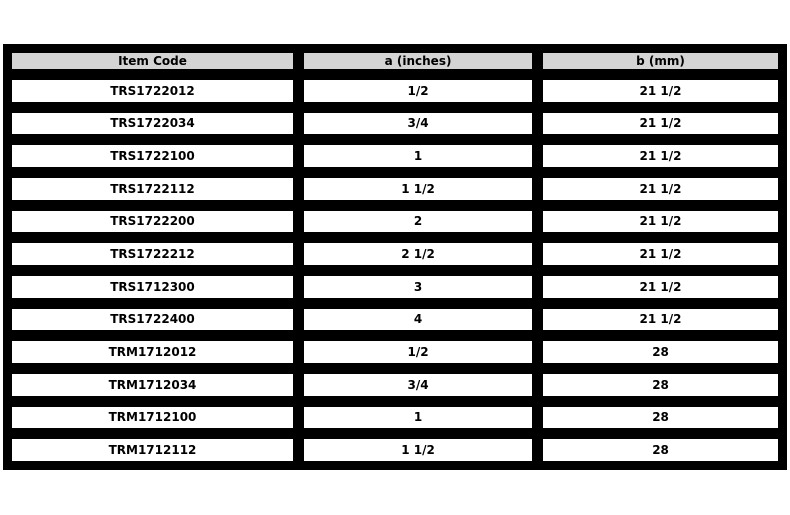 This screenshot has height=515, width=790. What do you see at coordinates (418, 319) in the screenshot?
I see `a-inches-cell: 4` at bounding box center [418, 319].